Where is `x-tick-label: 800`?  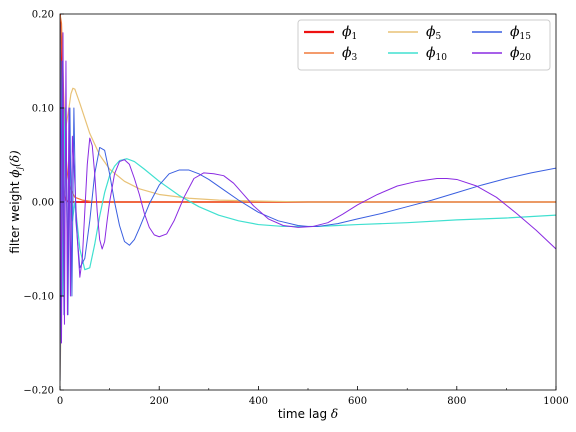 x-tick-label: 800 is located at coordinates (456, 401).